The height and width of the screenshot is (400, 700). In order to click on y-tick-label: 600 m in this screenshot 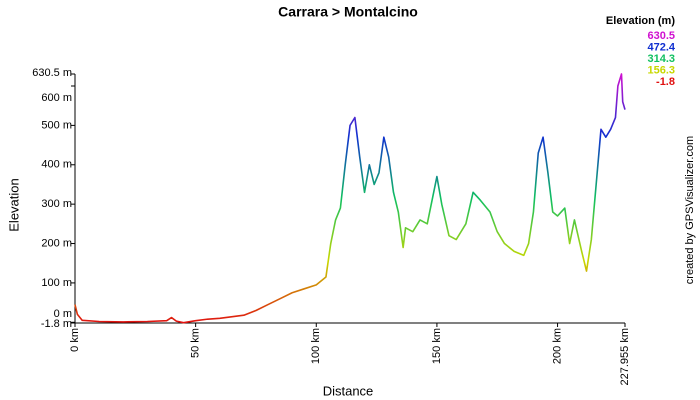, I will do `click(56, 98)`.